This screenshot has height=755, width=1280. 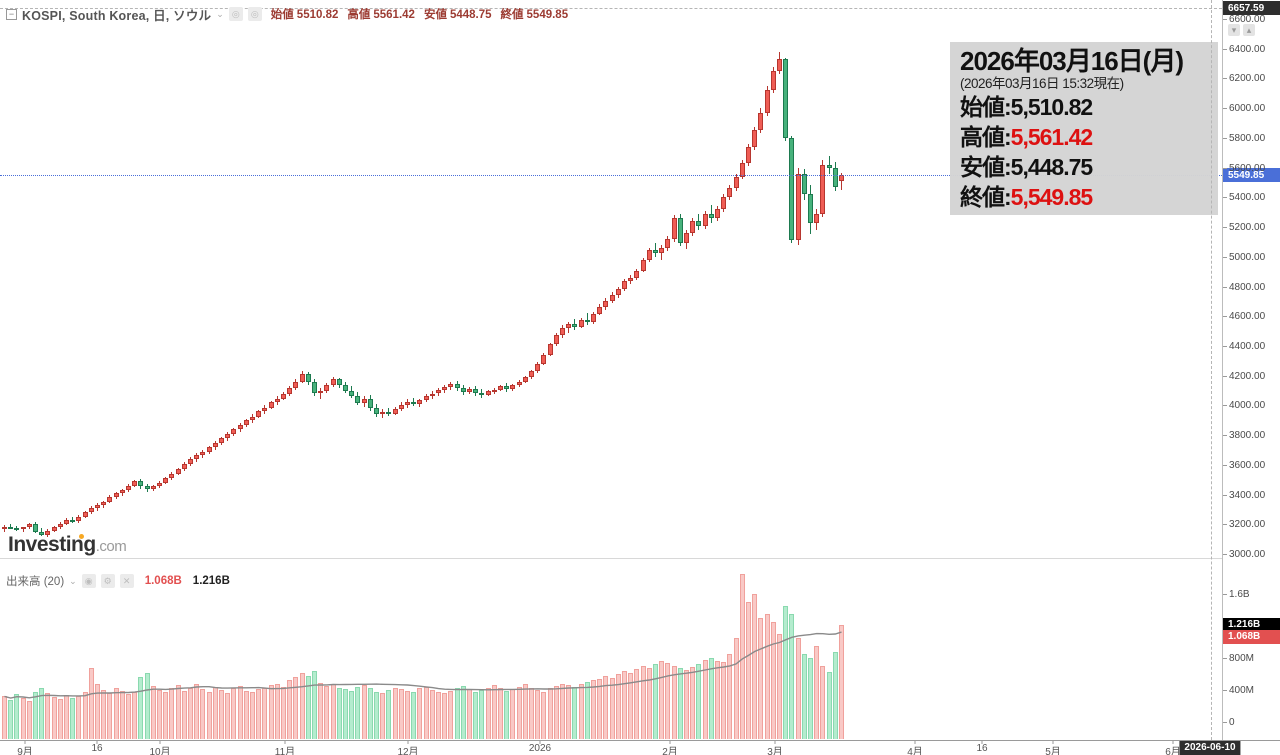 What do you see at coordinates (611, 558) in the screenshot?
I see `pane-separator` at bounding box center [611, 558].